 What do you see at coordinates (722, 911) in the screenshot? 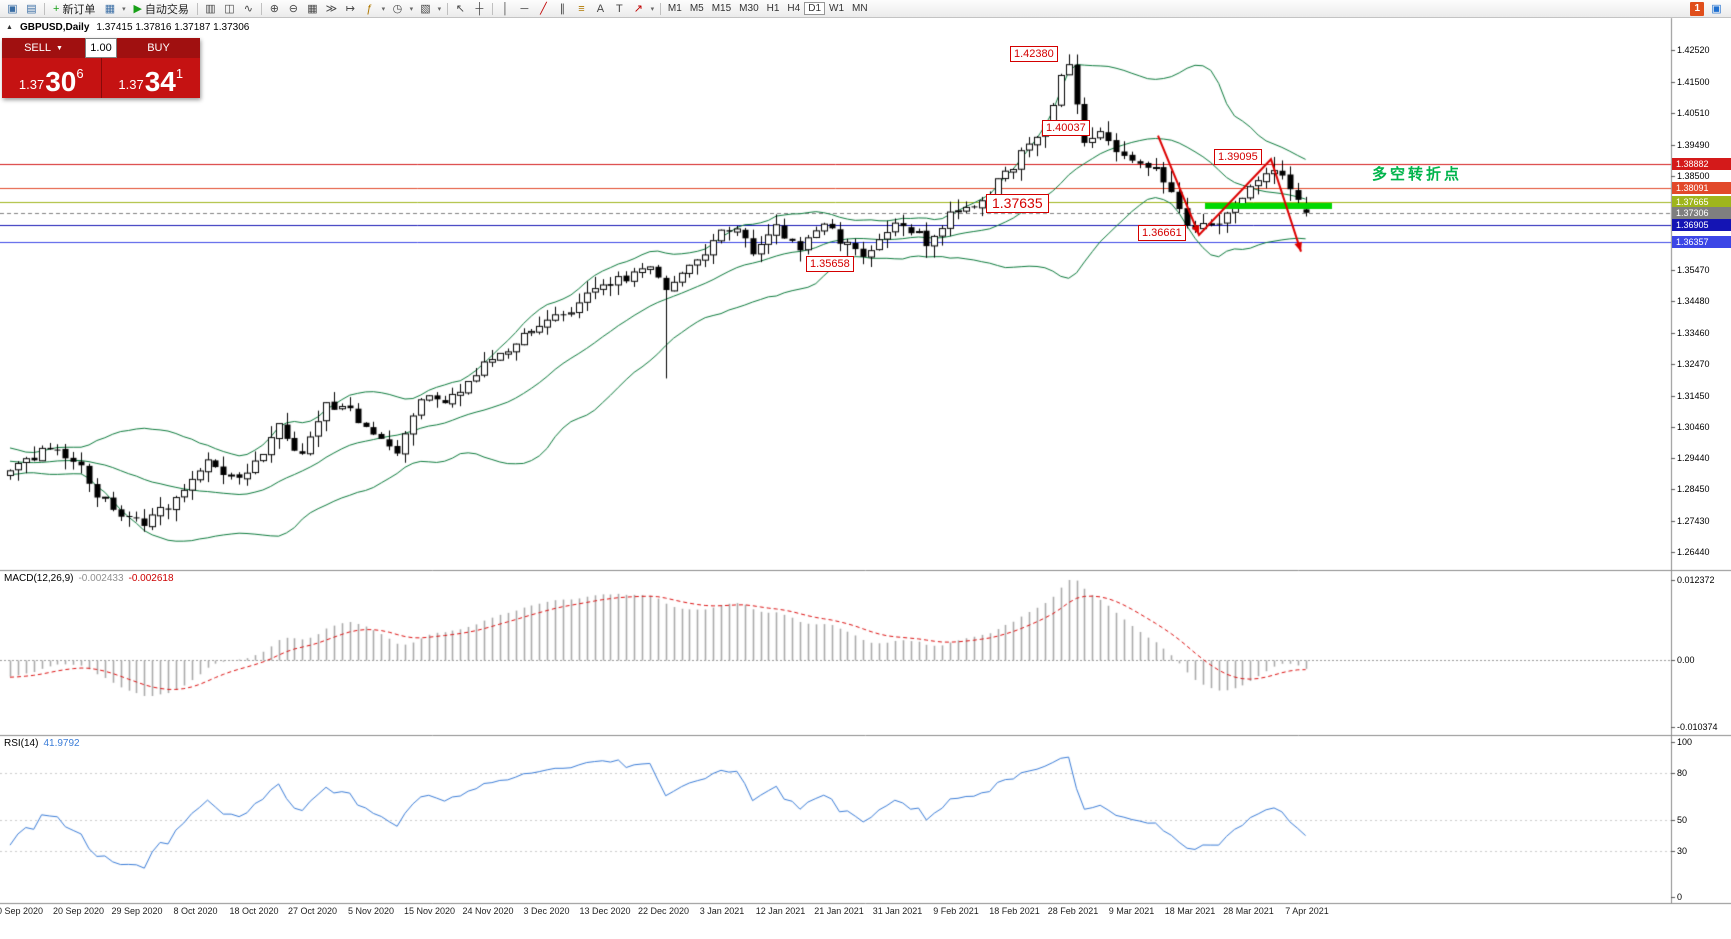
I see `date-label: 3 Jan 2021` at bounding box center [722, 911].